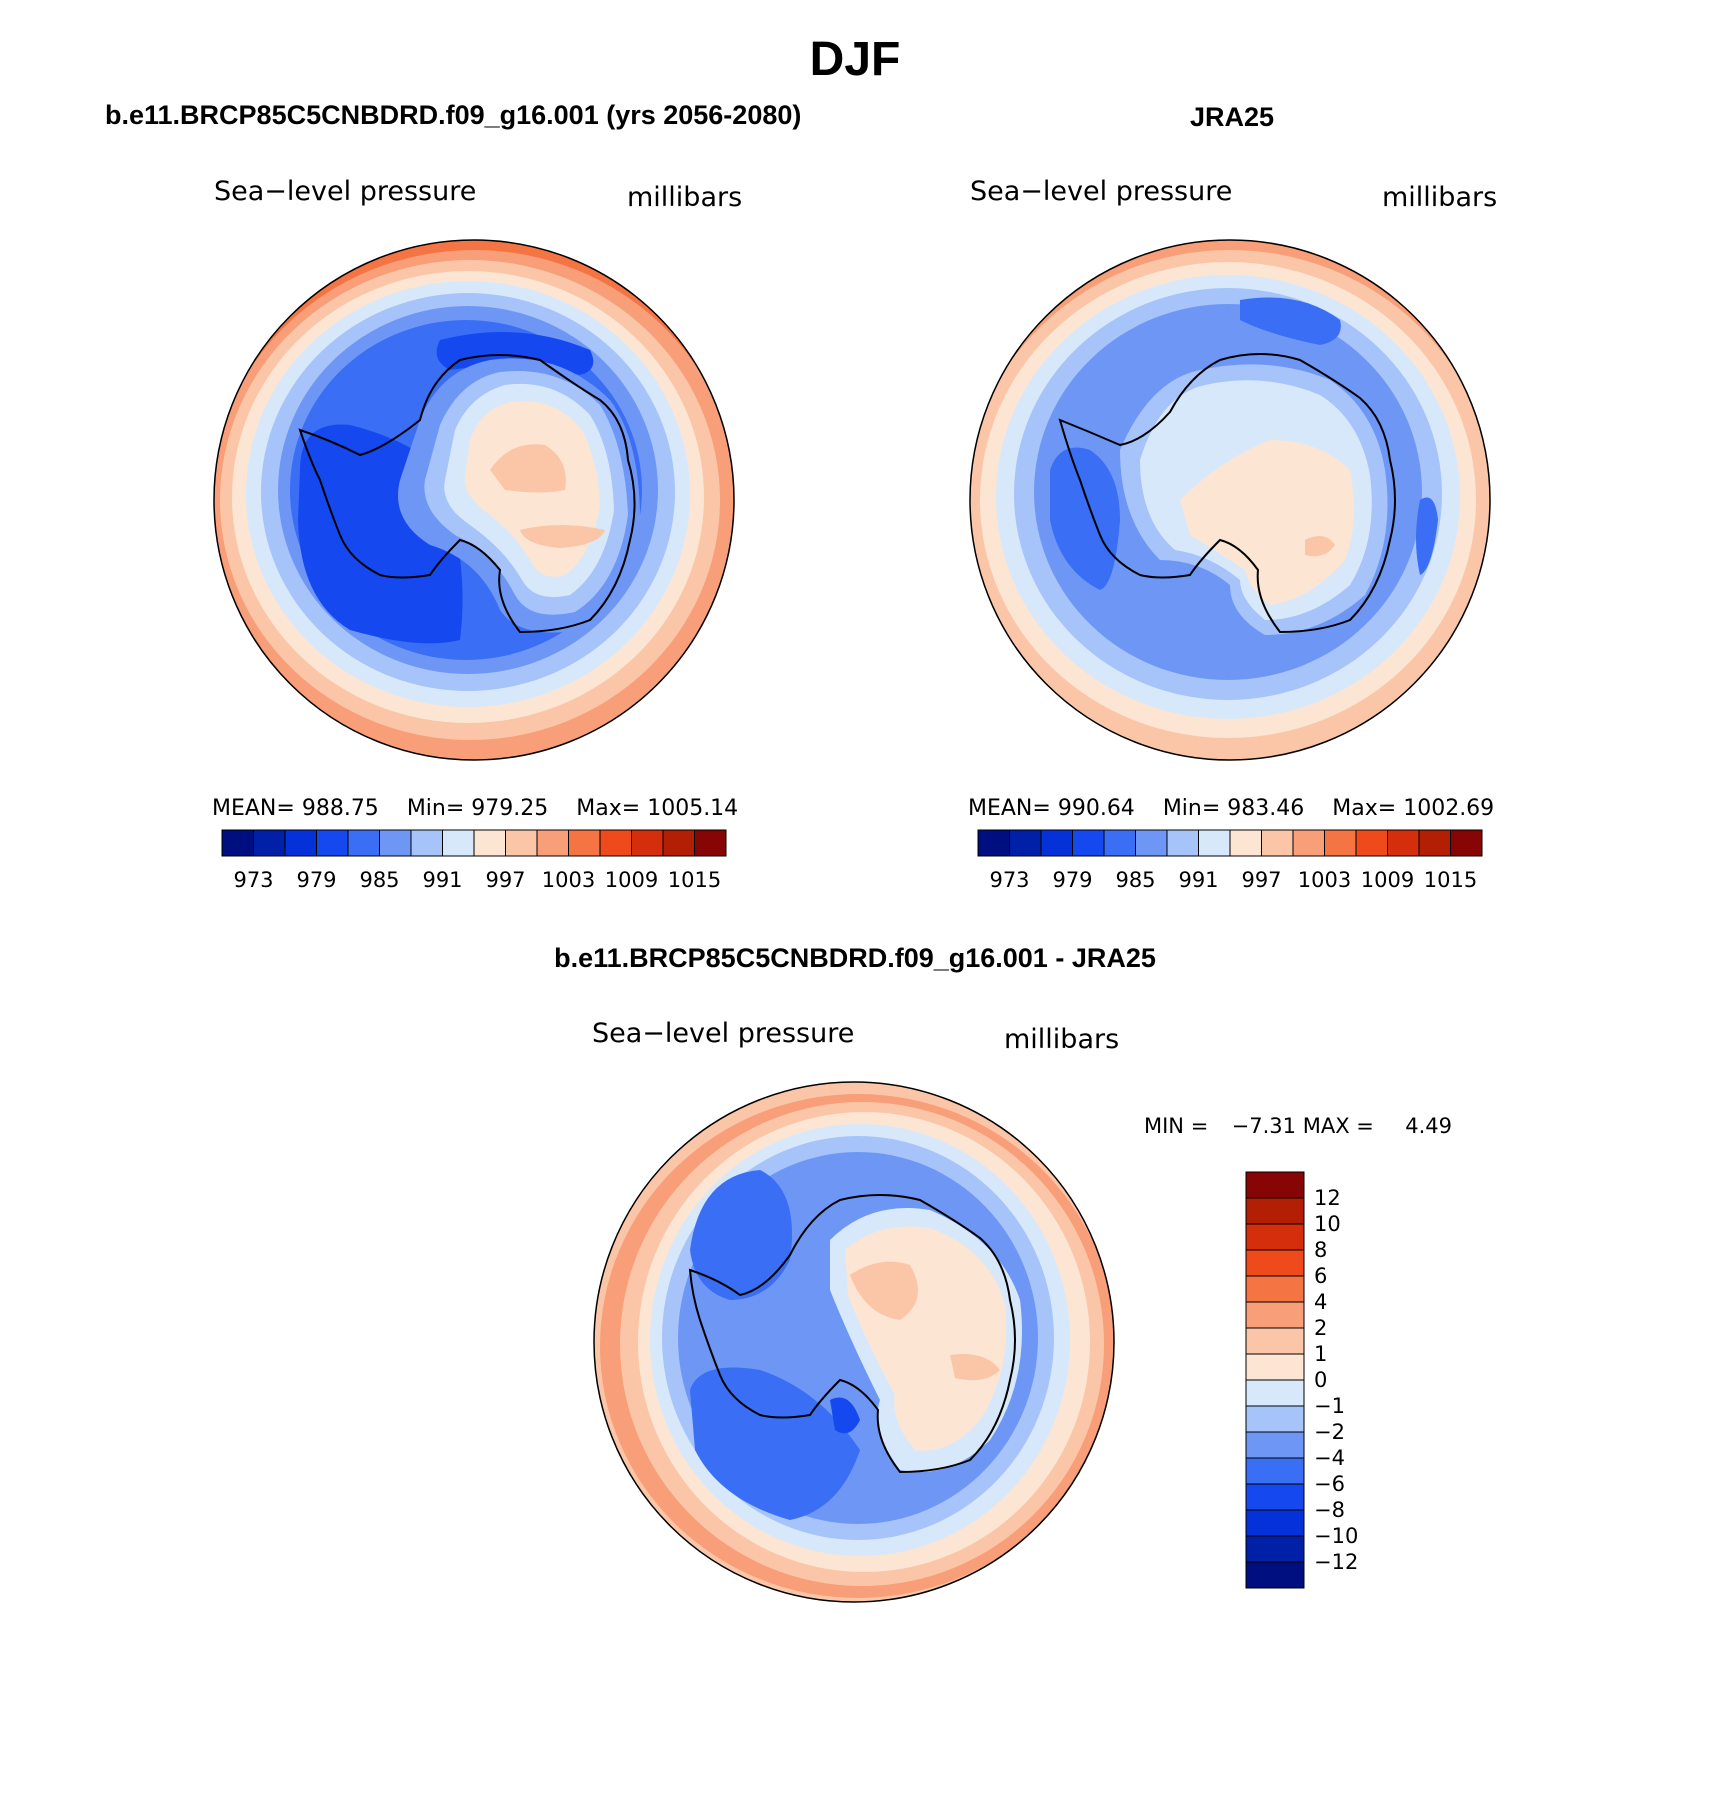  I want to click on model-mean-label: MEAN=, so click(253, 808).